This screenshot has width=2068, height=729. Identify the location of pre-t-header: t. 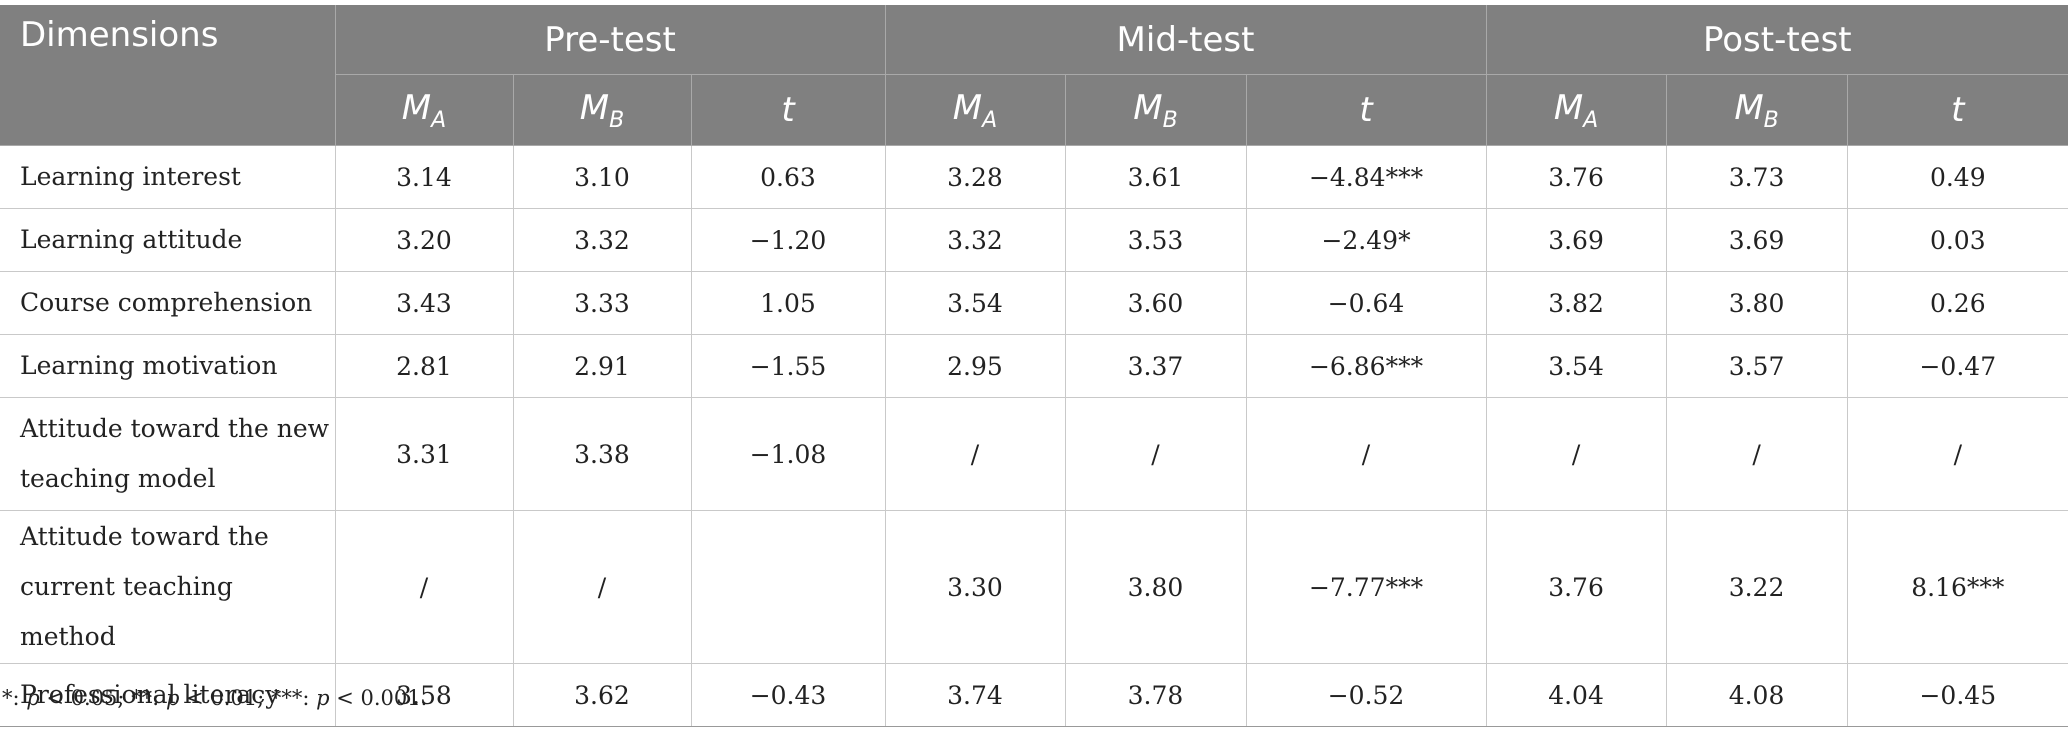
(788, 110).